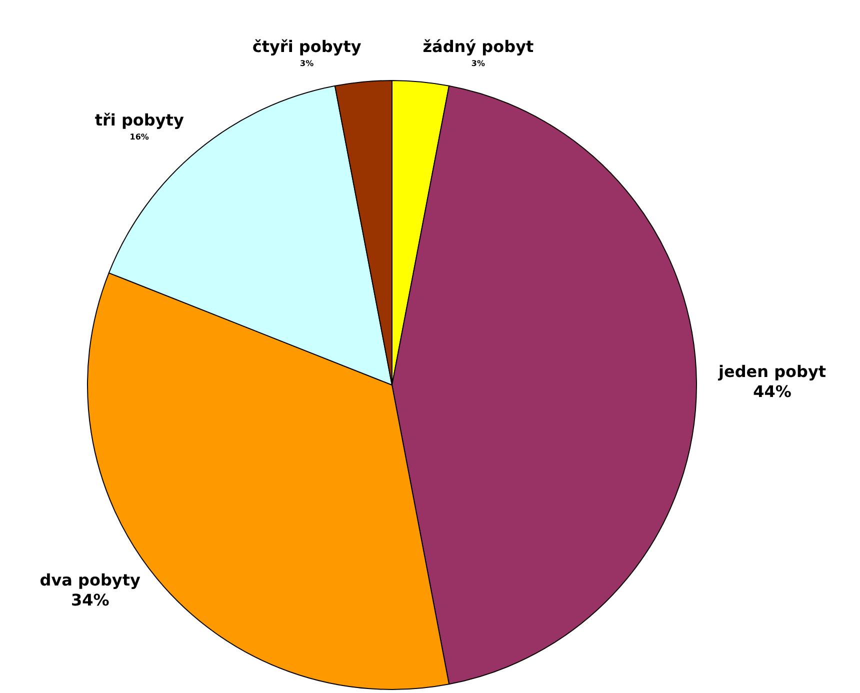 The width and height of the screenshot is (860, 693). Describe the element at coordinates (139, 120) in the screenshot. I see `slice-label: tři pobyty` at that location.